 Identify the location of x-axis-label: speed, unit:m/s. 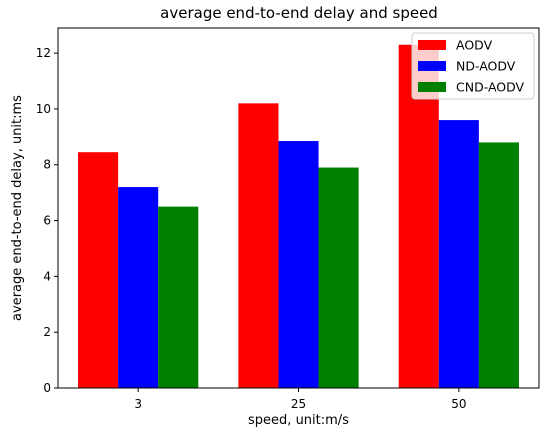
(298, 420).